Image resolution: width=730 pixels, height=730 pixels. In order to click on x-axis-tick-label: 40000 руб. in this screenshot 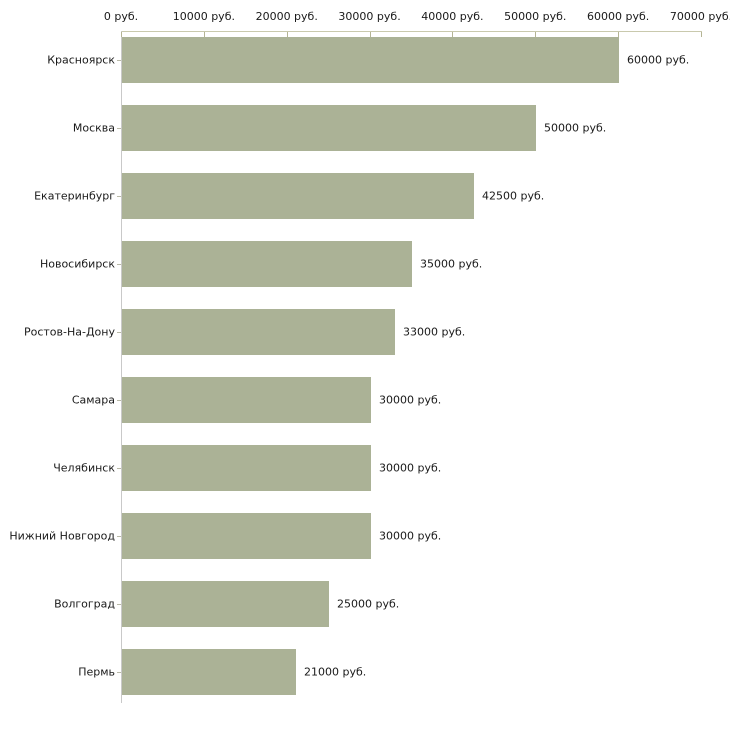, I will do `click(452, 16)`.